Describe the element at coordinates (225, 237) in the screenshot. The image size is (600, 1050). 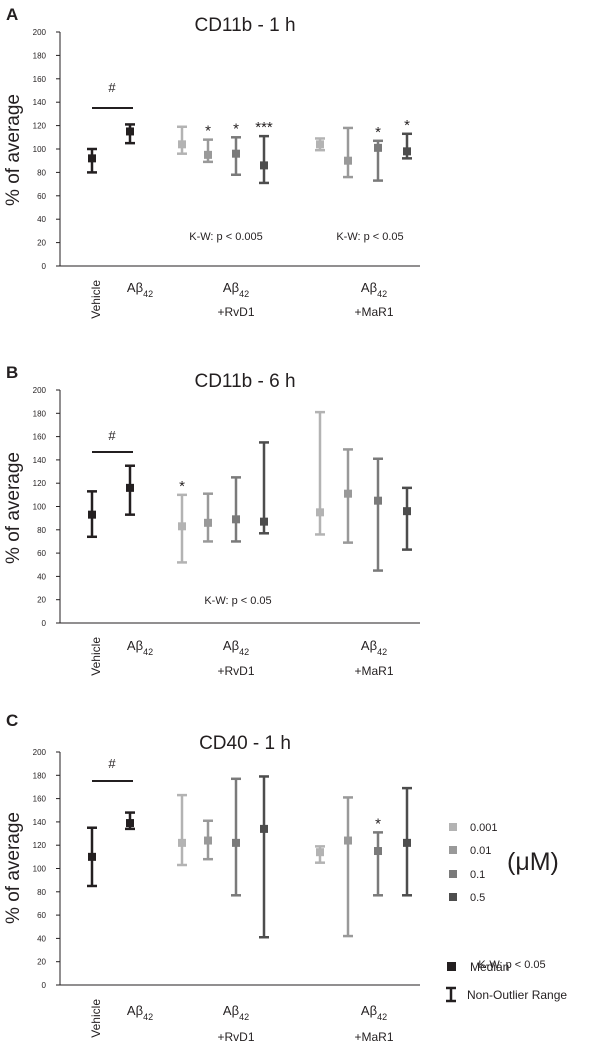
I see `kw-statistic: K-W: p < 0.005` at that location.